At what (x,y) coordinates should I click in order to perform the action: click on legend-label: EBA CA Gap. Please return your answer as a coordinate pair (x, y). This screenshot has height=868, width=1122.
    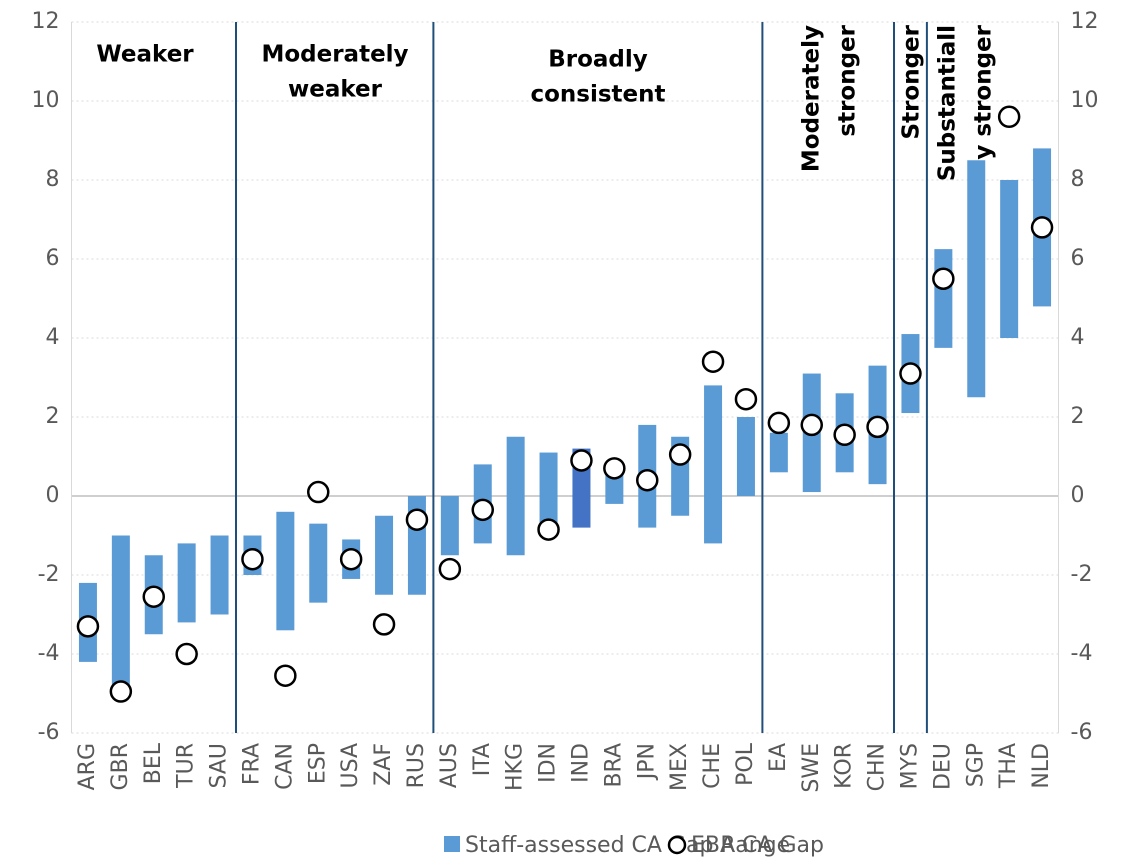
    Looking at the image, I should click on (757, 845).